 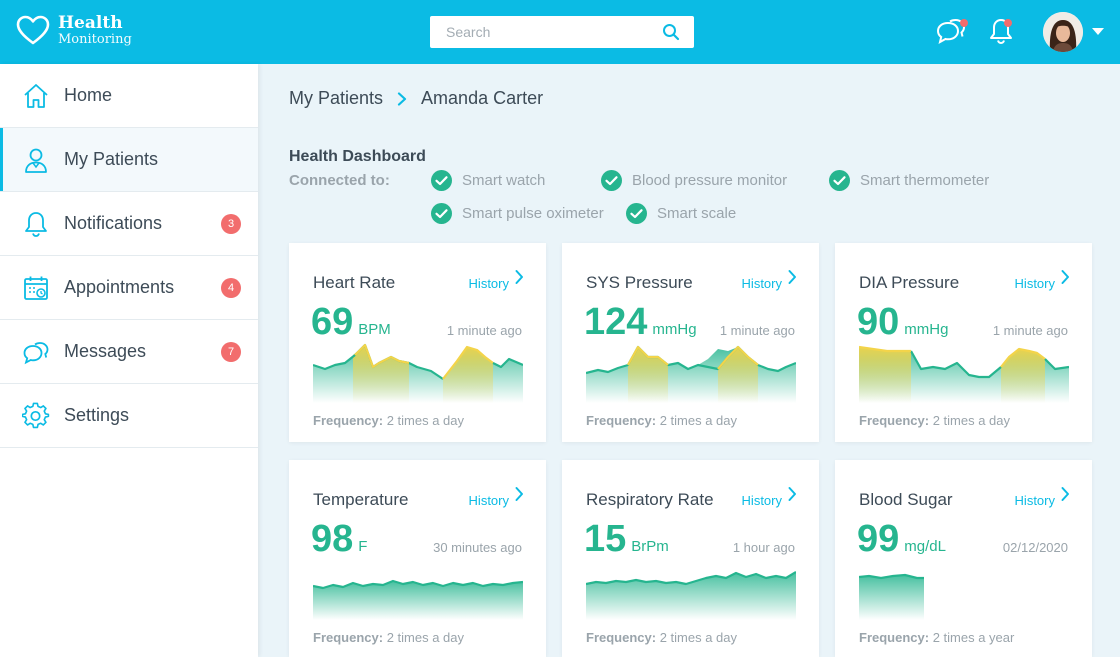 I want to click on sidebar-item-settings: Settings, so click(x=129, y=416).